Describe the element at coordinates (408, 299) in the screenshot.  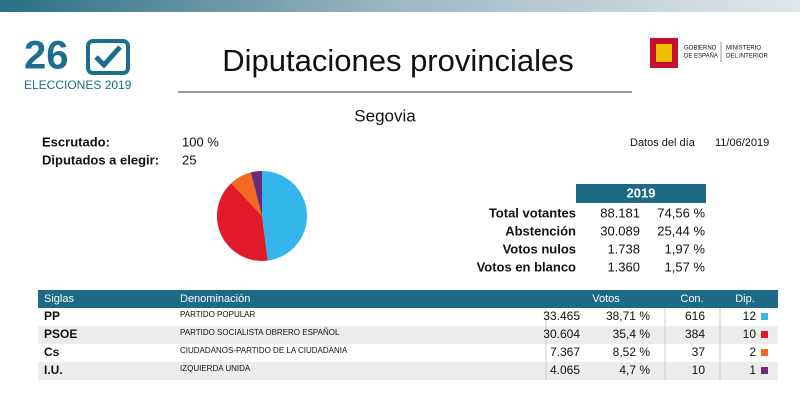
I see `table-header` at that location.